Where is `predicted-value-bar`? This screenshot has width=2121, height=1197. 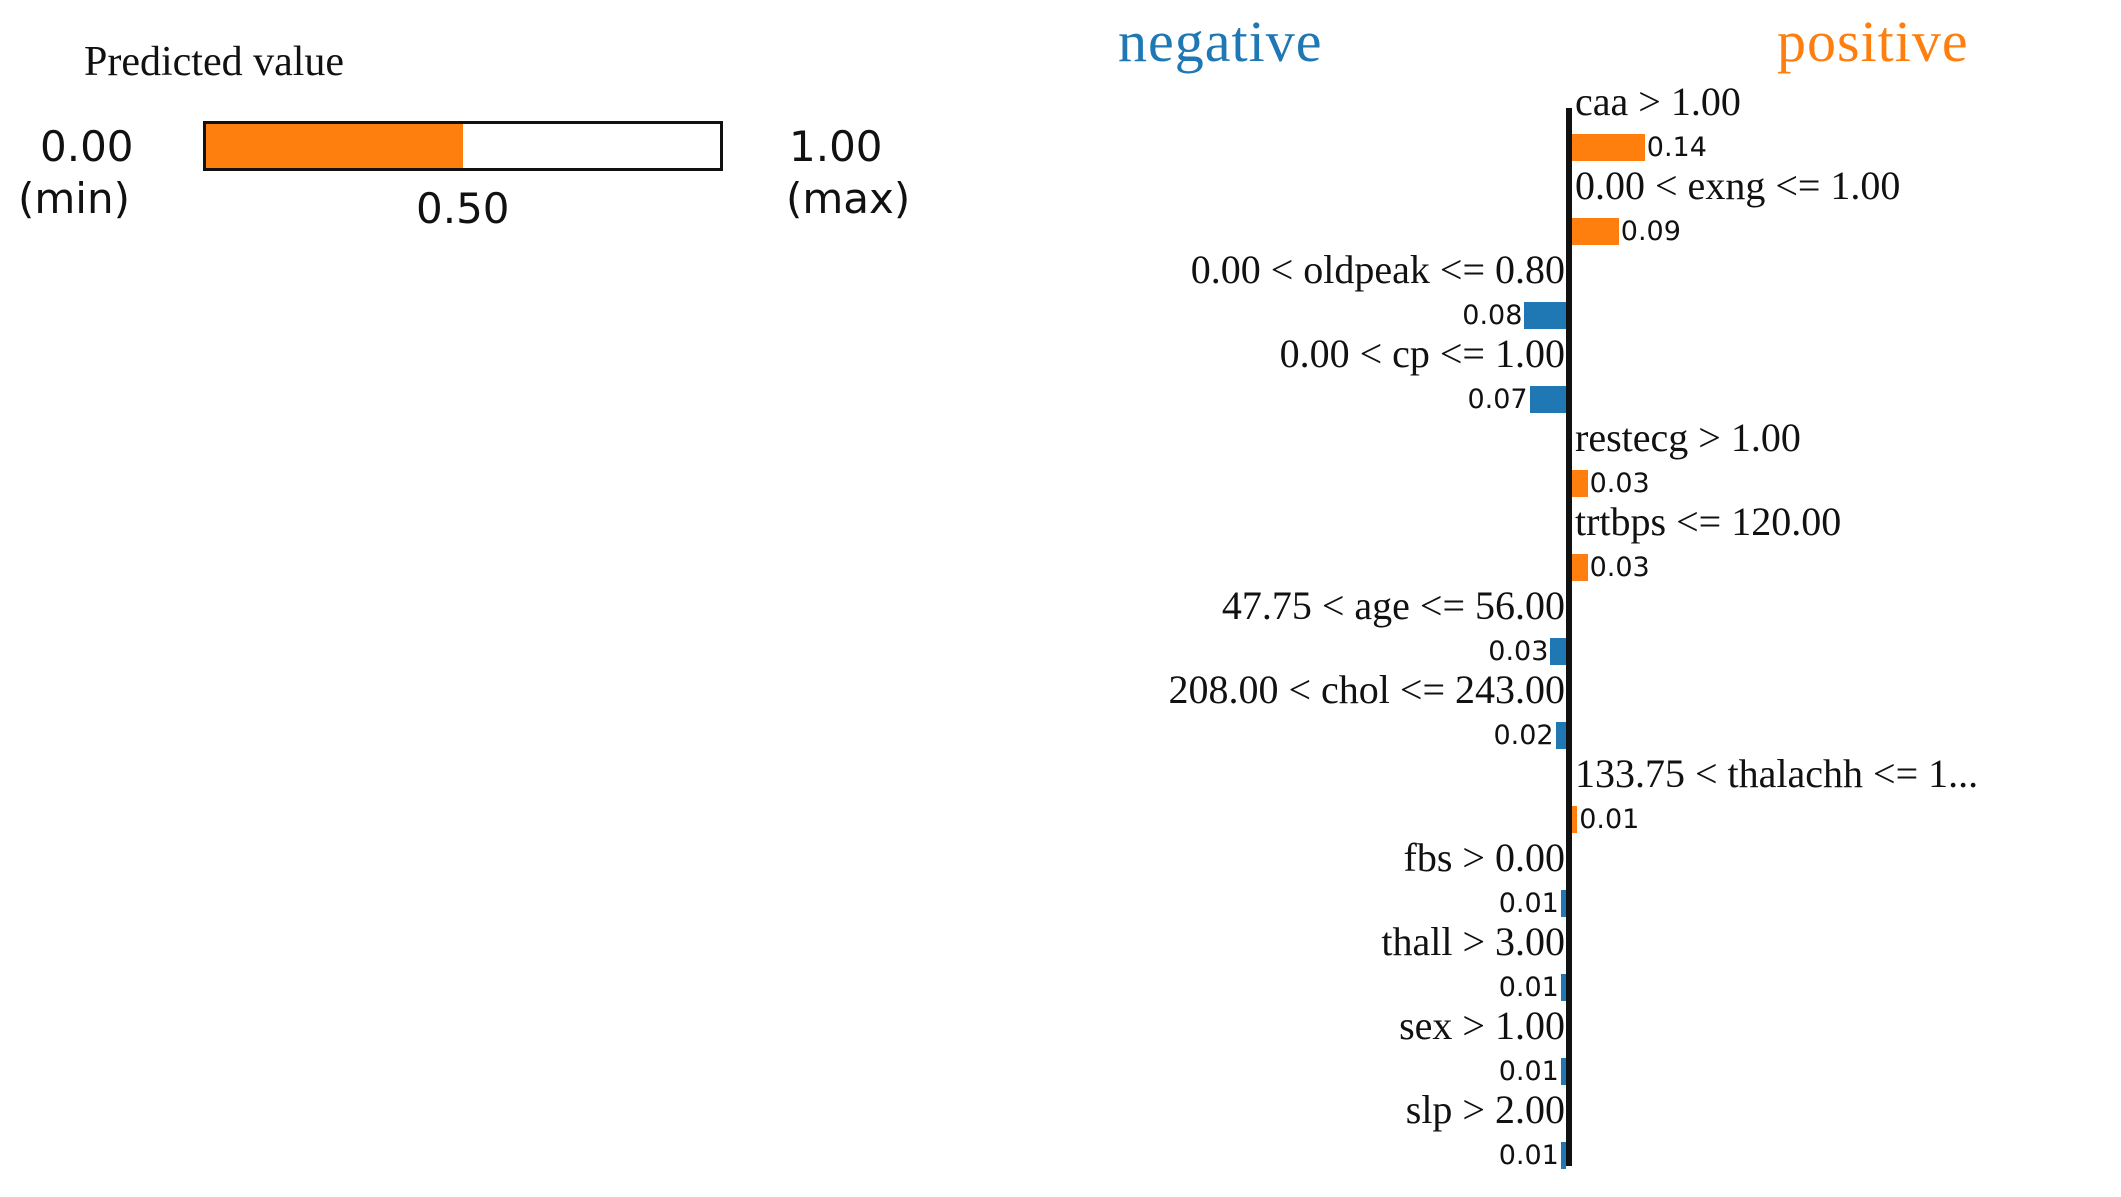
predicted-value-bar is located at coordinates (463, 146).